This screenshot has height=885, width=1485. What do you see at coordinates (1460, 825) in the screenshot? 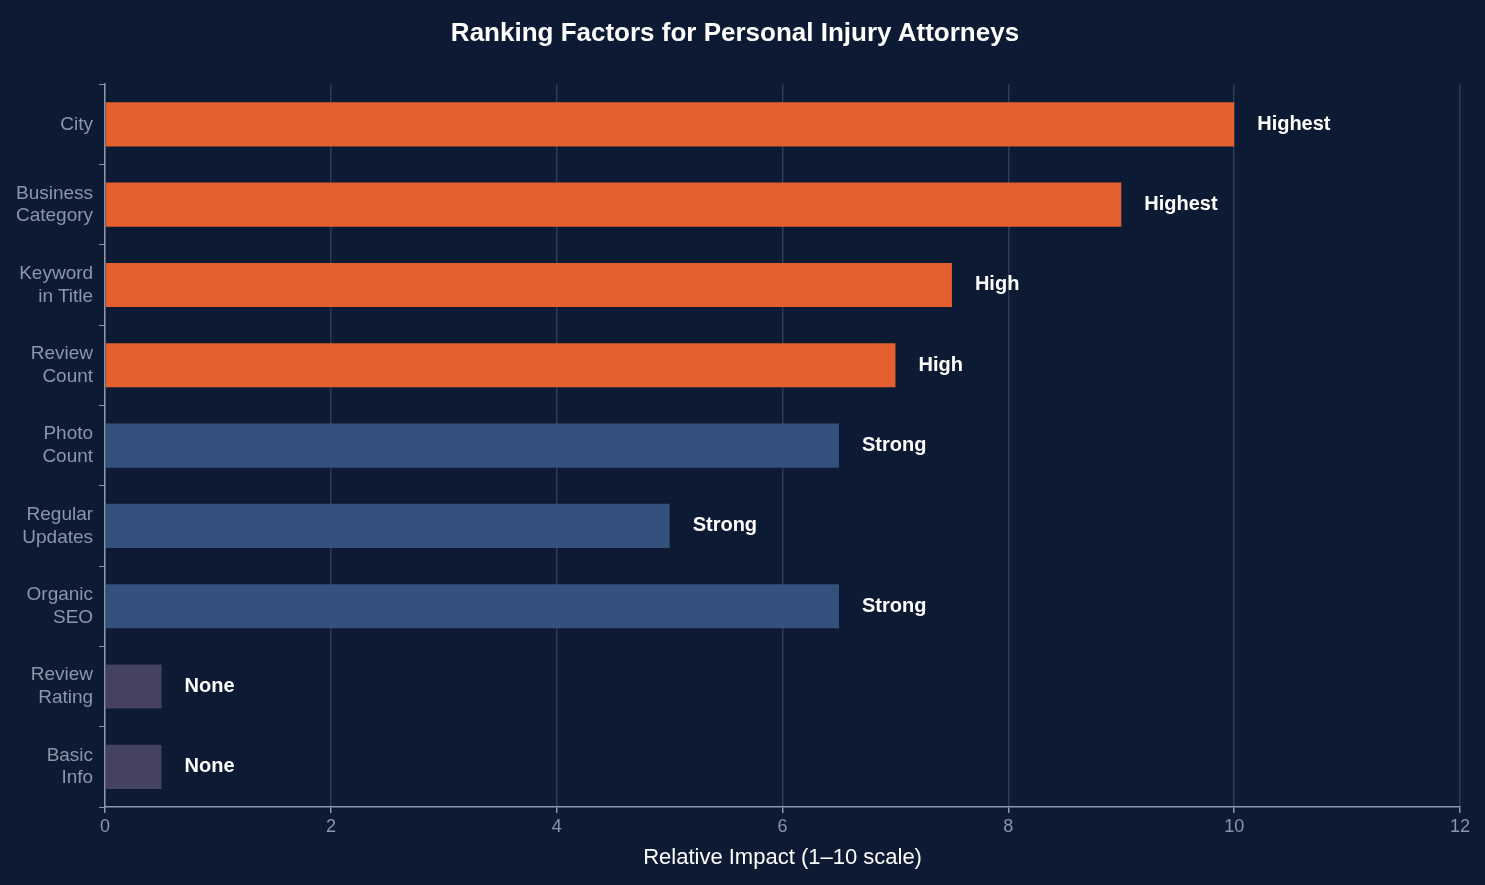
I see `x-tick-label: 12` at bounding box center [1460, 825].